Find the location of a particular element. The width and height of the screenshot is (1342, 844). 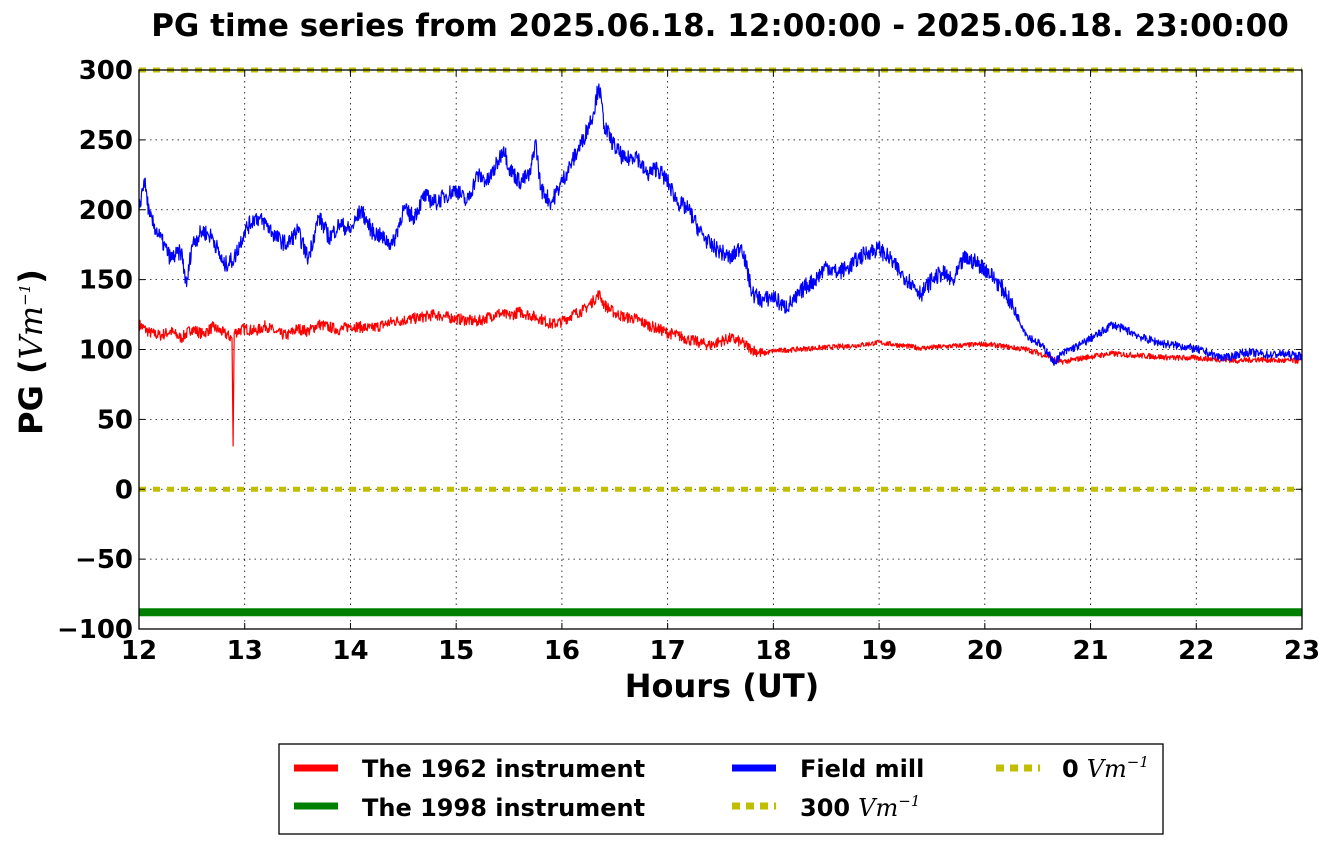

x-tick-label: 20 is located at coordinates (985, 651).